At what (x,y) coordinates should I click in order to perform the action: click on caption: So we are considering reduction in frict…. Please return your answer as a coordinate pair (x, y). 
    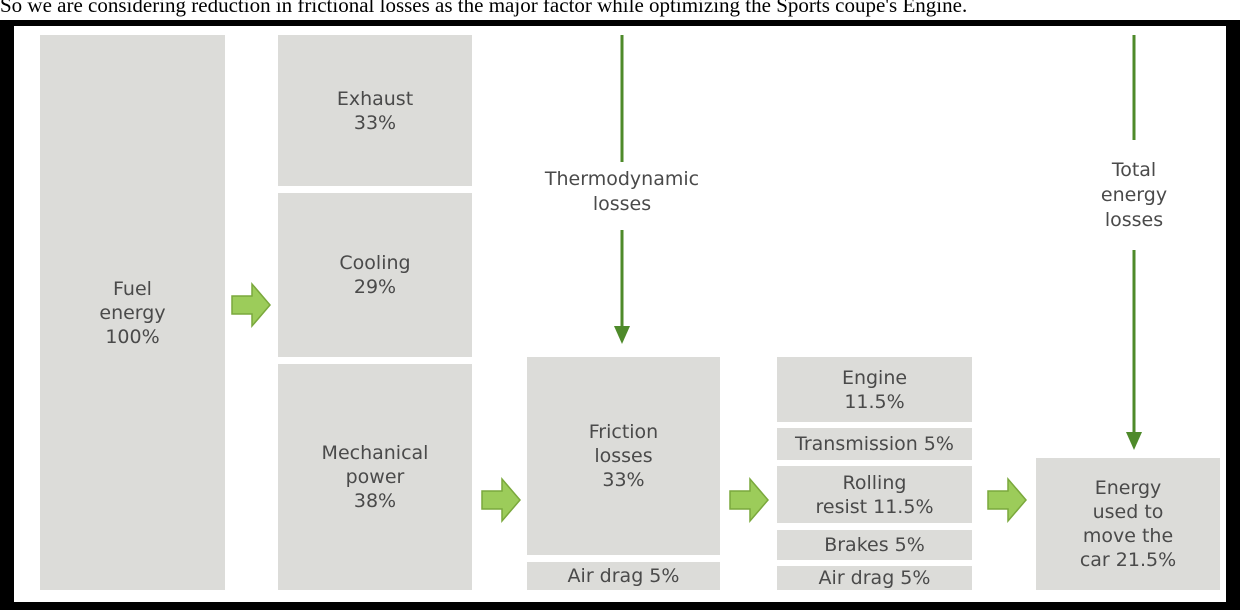
    Looking at the image, I should click on (484, 8).